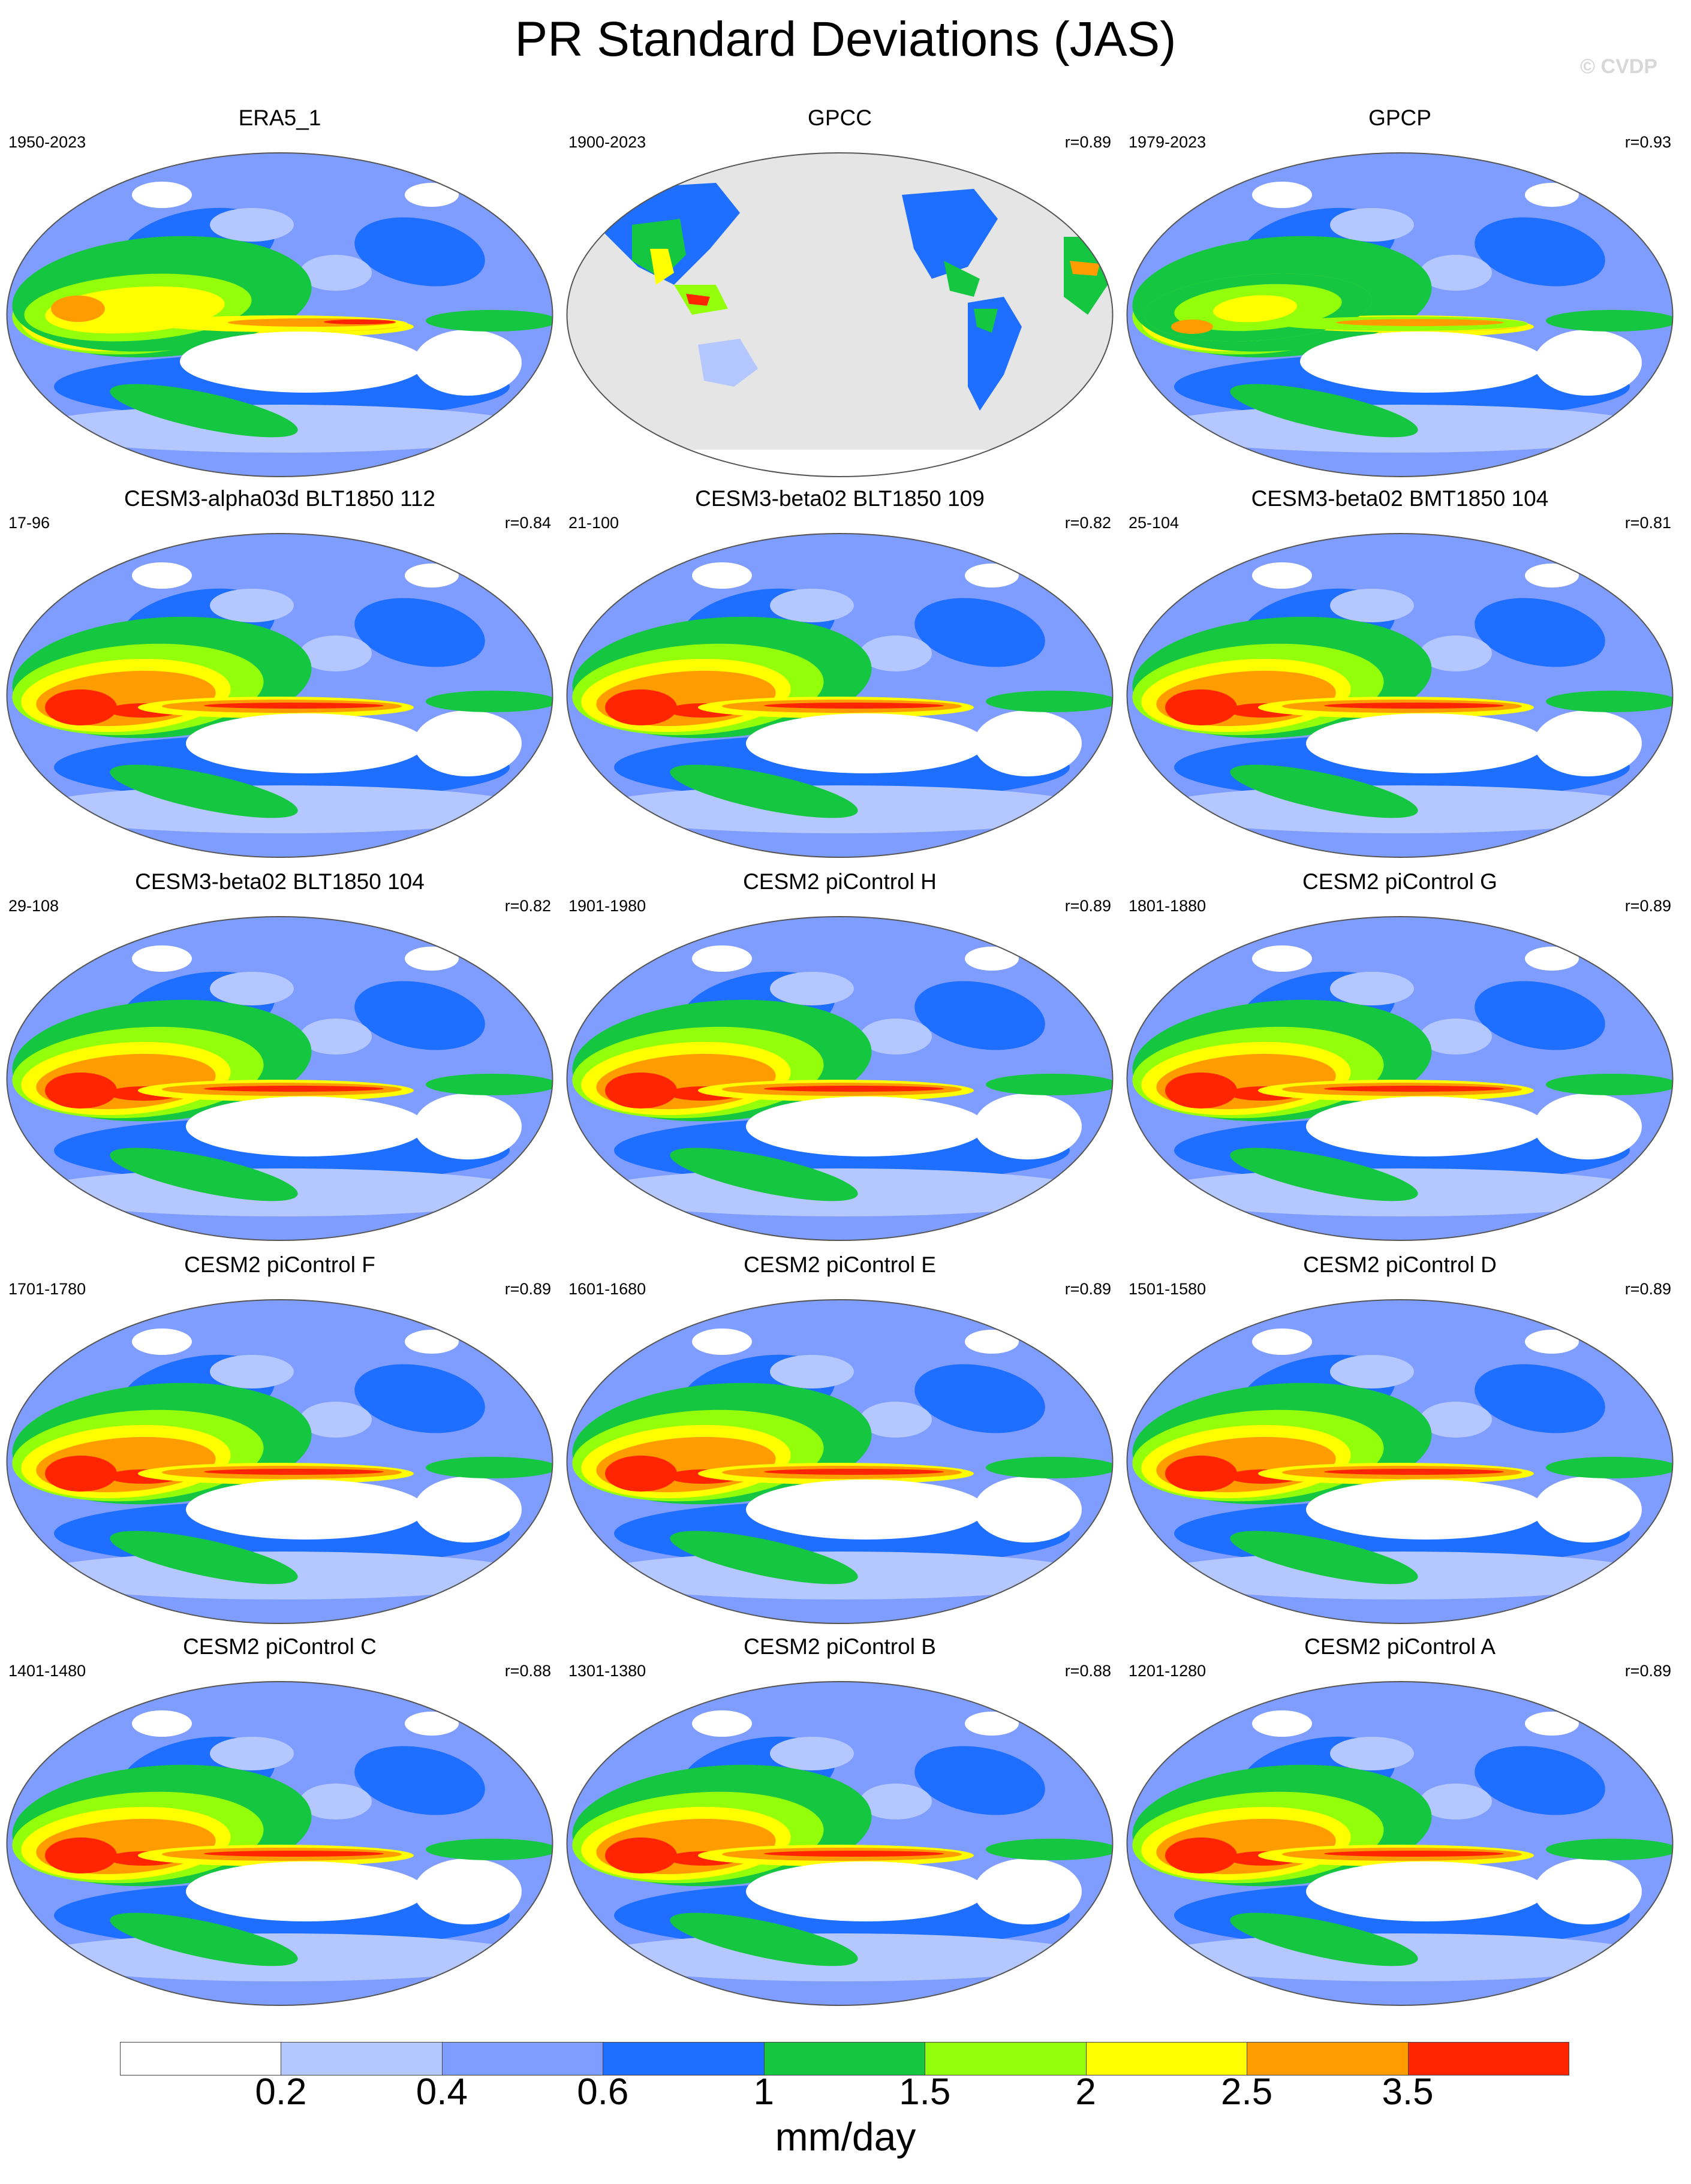 The width and height of the screenshot is (1691, 2184). Describe the element at coordinates (47, 142) in the screenshot. I see `panel-years: 1950-2023` at that location.